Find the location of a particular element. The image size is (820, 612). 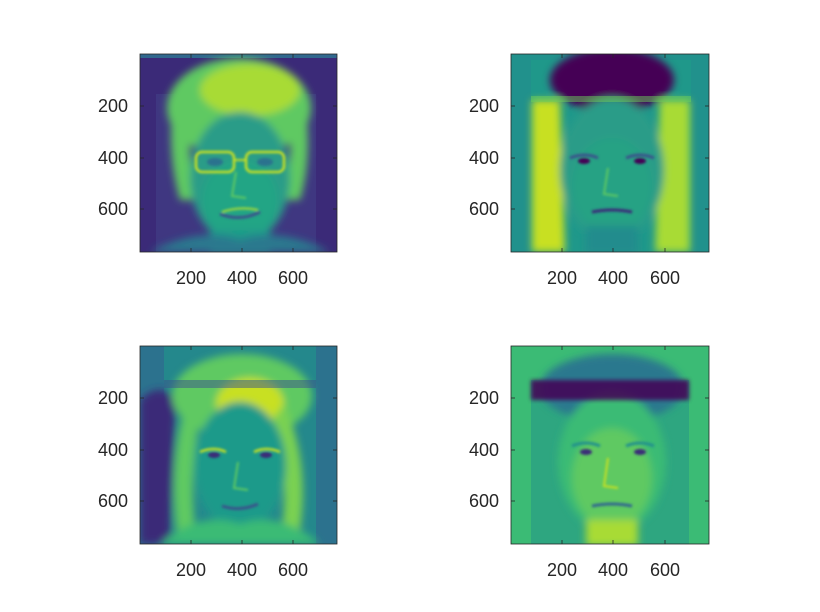

x-tick-label-1-1: 400 is located at coordinates (242, 278).